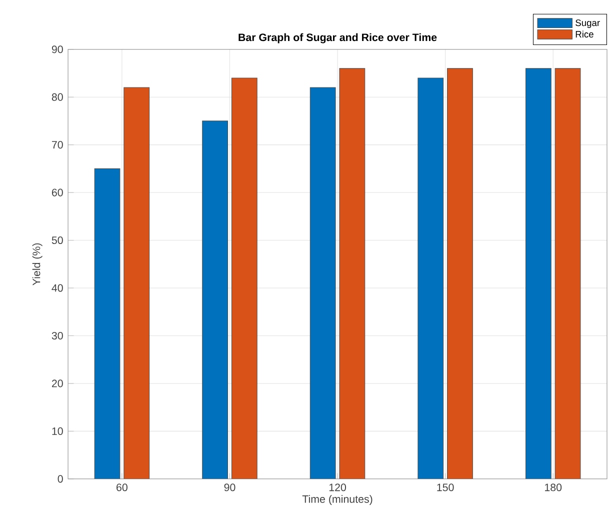 The width and height of the screenshot is (611, 516). Describe the element at coordinates (57, 240) in the screenshot. I see `y-tick-label: 50` at that location.